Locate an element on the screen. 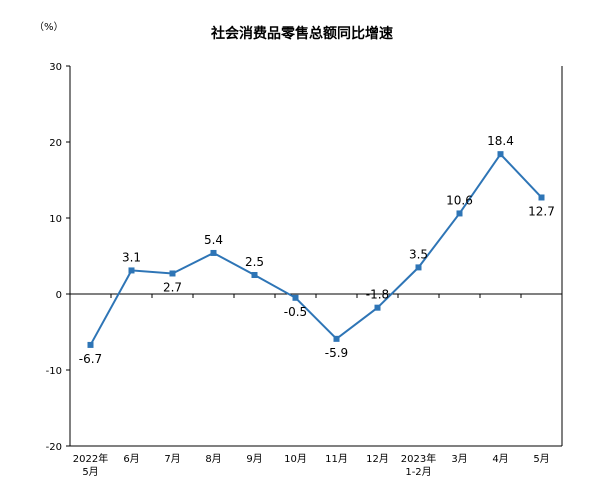 The width and height of the screenshot is (604, 500). y-tick-label: 10 is located at coordinates (55, 219).